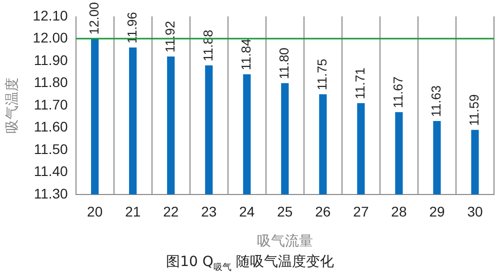  I want to click on x-axis-title: 吸气流量, so click(284, 240).